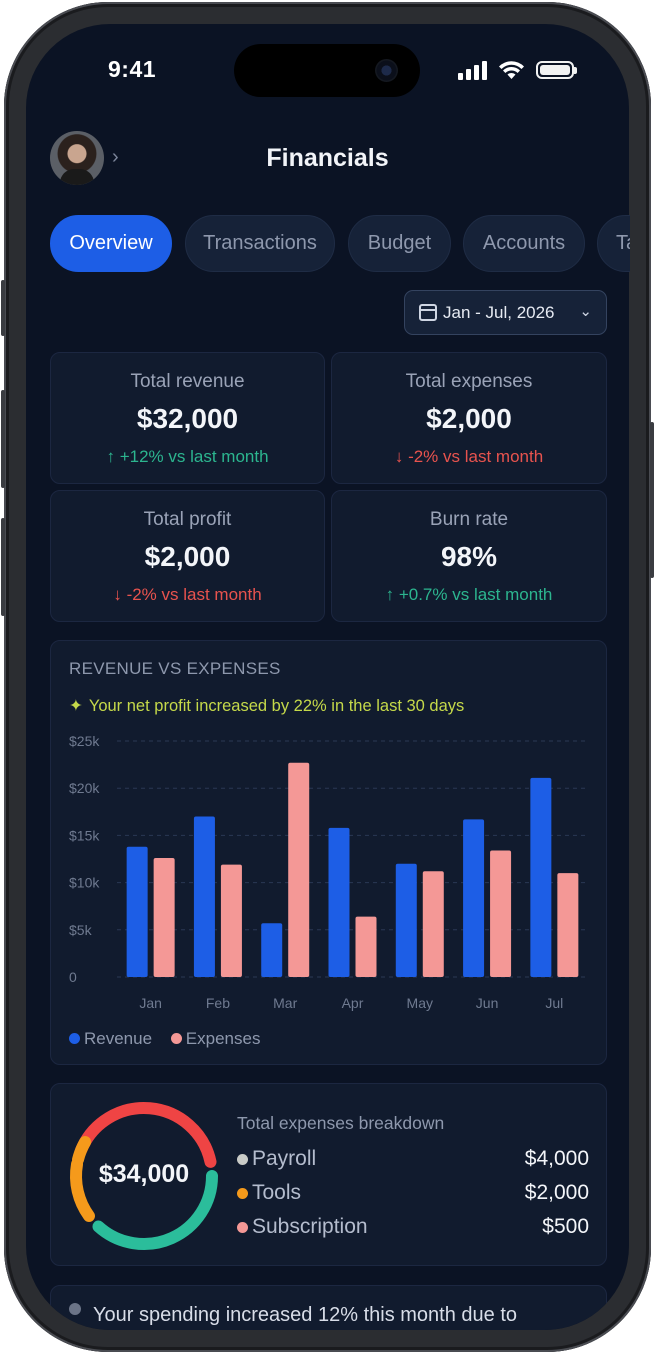  I want to click on tab-partial: Ta, so click(613, 243).